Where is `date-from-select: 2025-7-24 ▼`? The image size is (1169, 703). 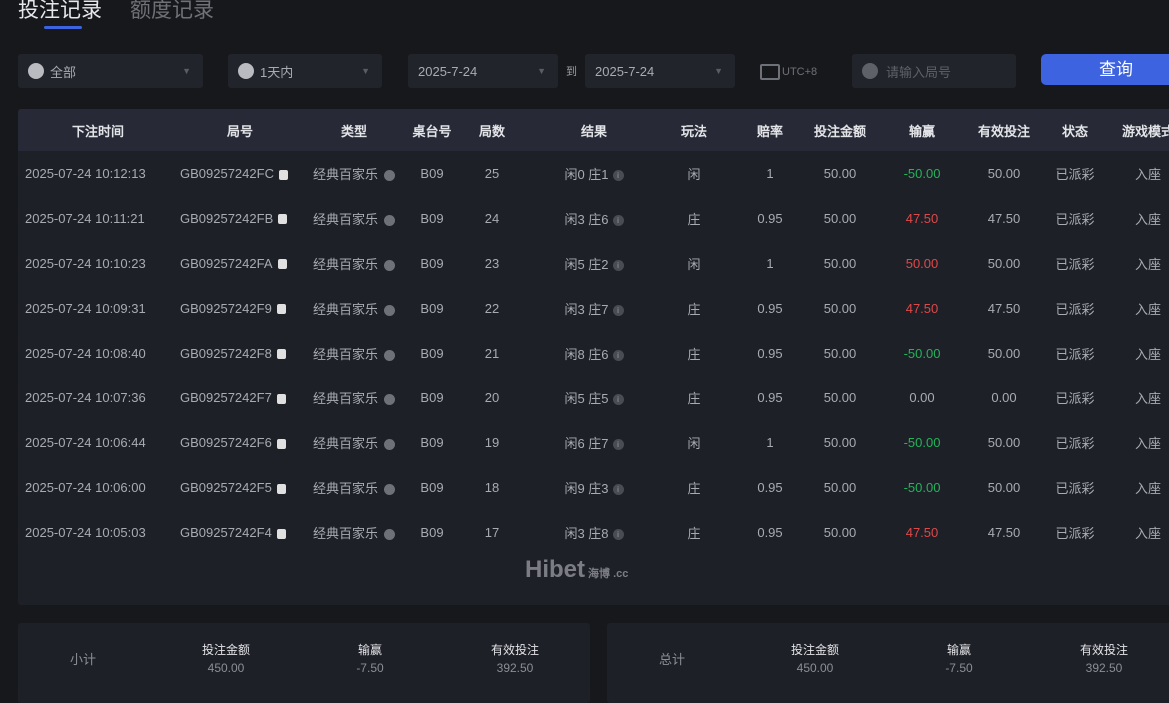 date-from-select: 2025-7-24 ▼ is located at coordinates (483, 71).